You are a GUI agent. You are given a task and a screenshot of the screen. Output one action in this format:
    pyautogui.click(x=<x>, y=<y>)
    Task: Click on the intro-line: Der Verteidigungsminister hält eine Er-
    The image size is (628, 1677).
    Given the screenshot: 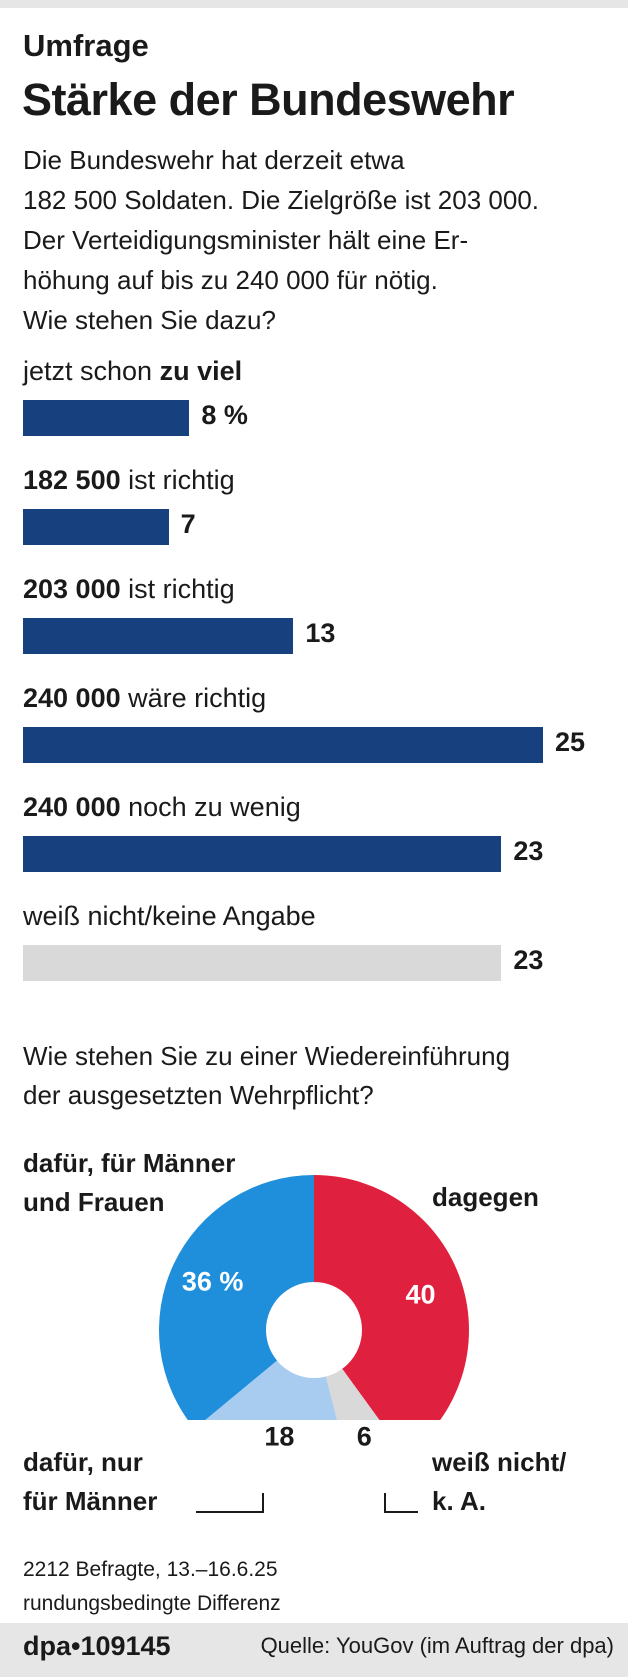 What is the action you would take?
    pyautogui.click(x=246, y=240)
    